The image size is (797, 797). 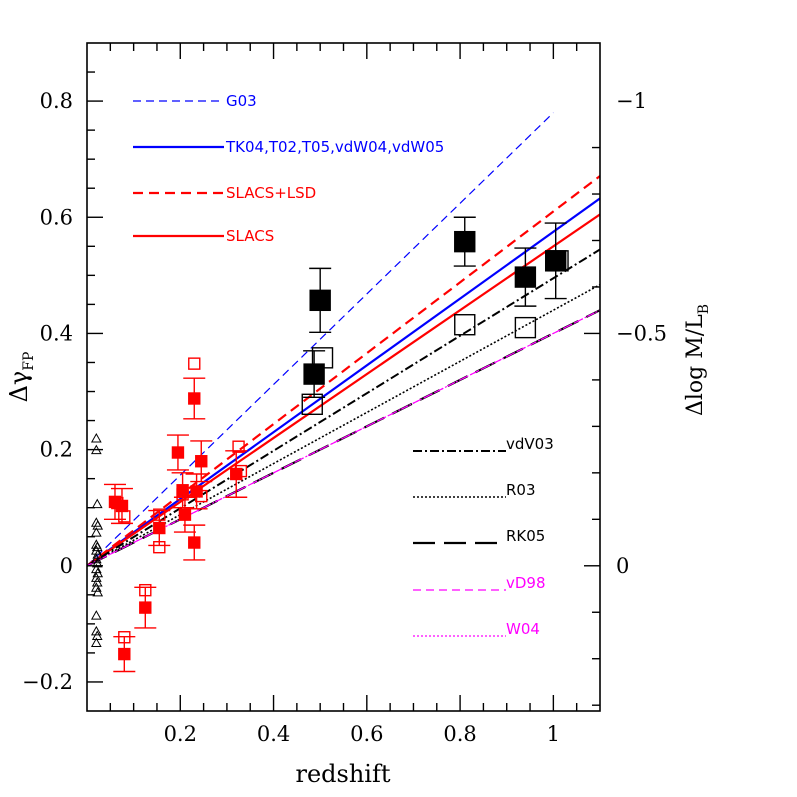 I want to click on legend-label: W04, so click(x=523, y=629).